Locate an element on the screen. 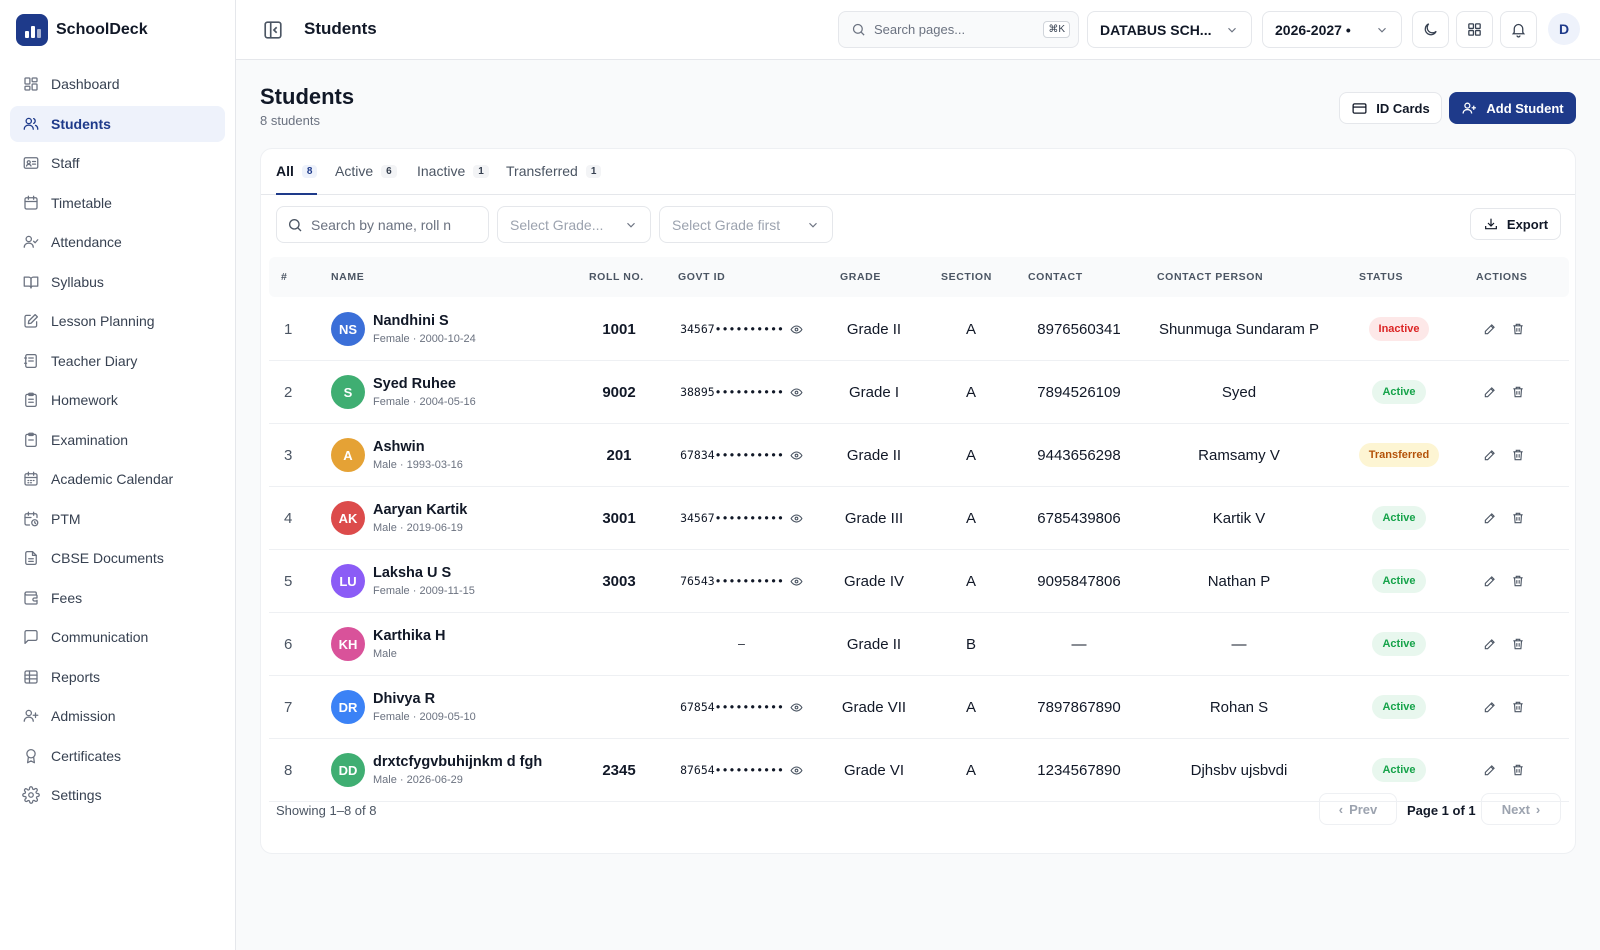 The width and height of the screenshot is (1600, 950). govt-id: 34567•••••••••• is located at coordinates (732, 518).